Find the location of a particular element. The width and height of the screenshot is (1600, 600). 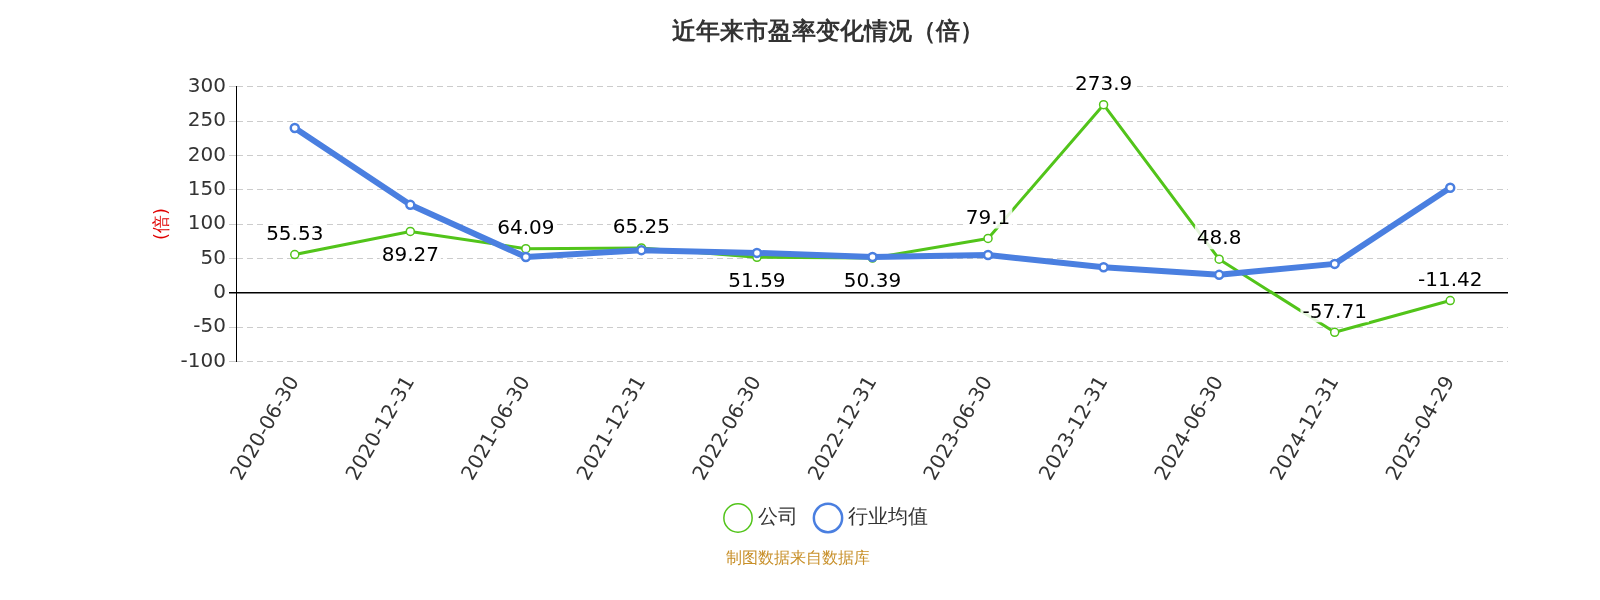

data-label: 55.53 is located at coordinates (295, 232).